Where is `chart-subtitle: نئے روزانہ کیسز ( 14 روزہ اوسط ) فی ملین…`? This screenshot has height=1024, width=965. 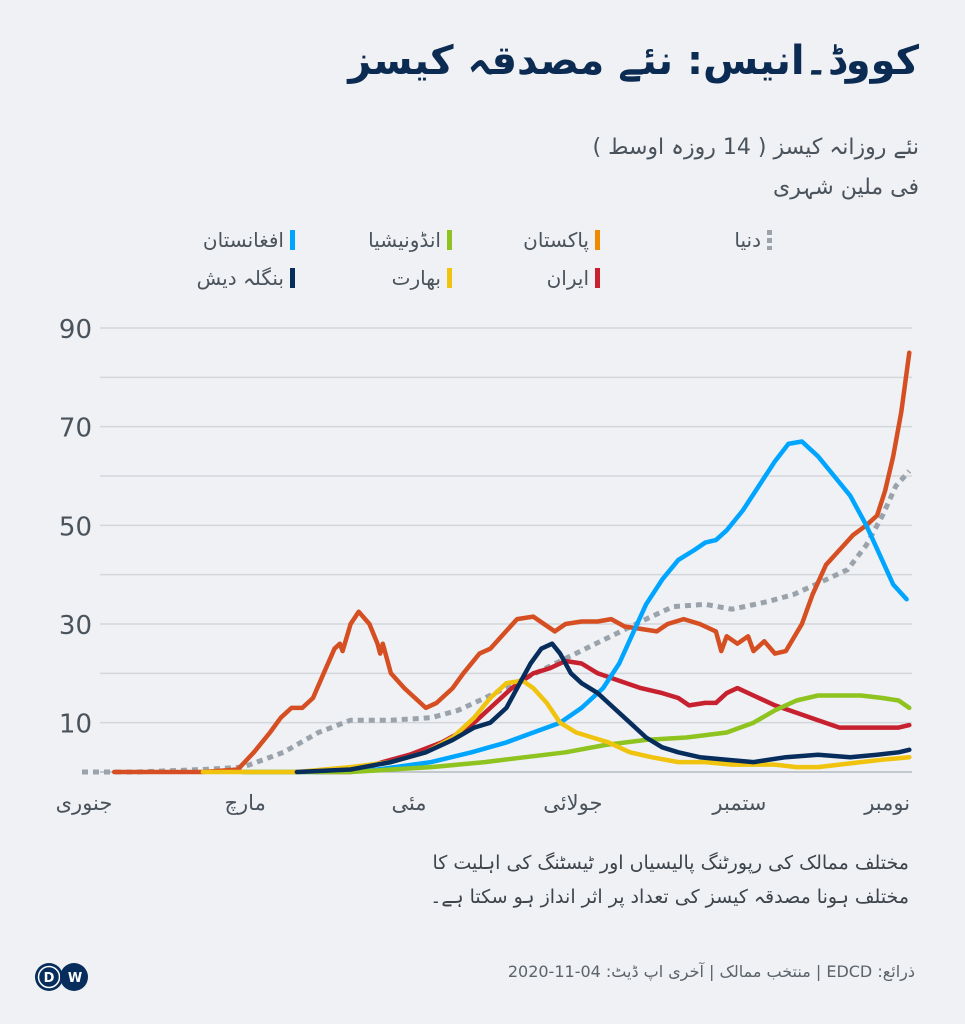 chart-subtitle: نئے روزانہ کیسز ( 14 روزہ اوسط ) فی ملین… is located at coordinates (756, 168).